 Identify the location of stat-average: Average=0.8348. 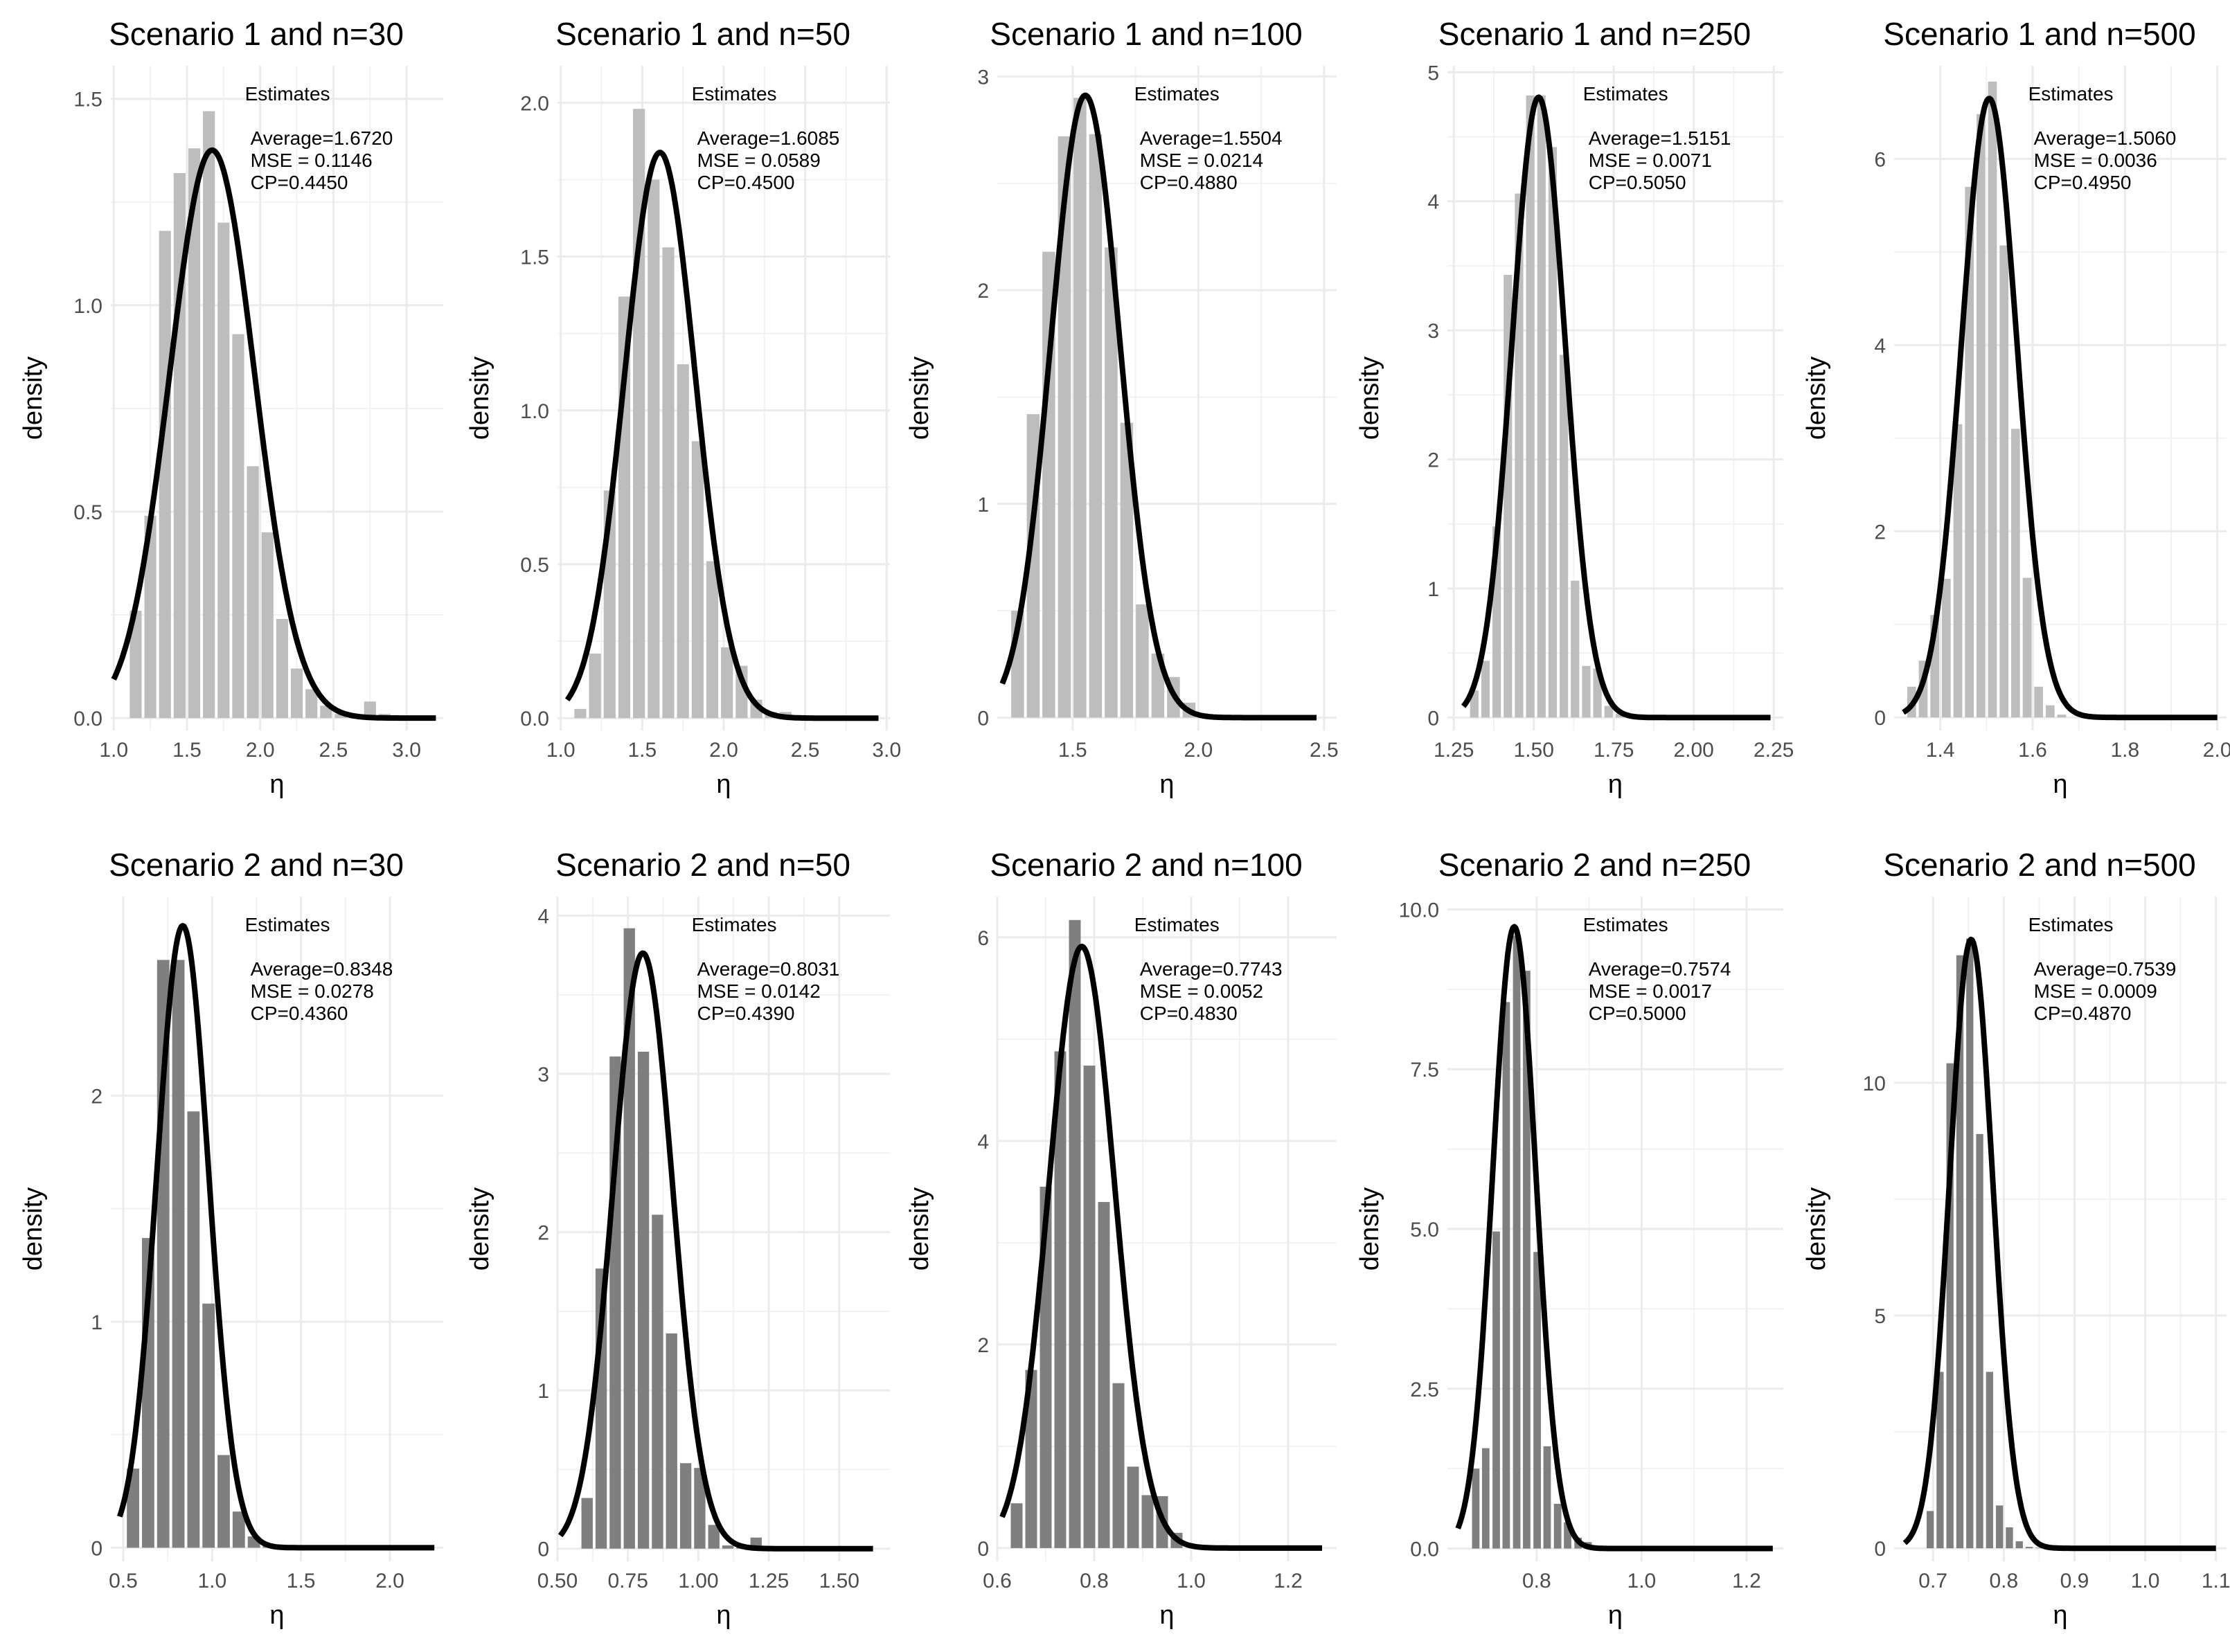
(322, 969).